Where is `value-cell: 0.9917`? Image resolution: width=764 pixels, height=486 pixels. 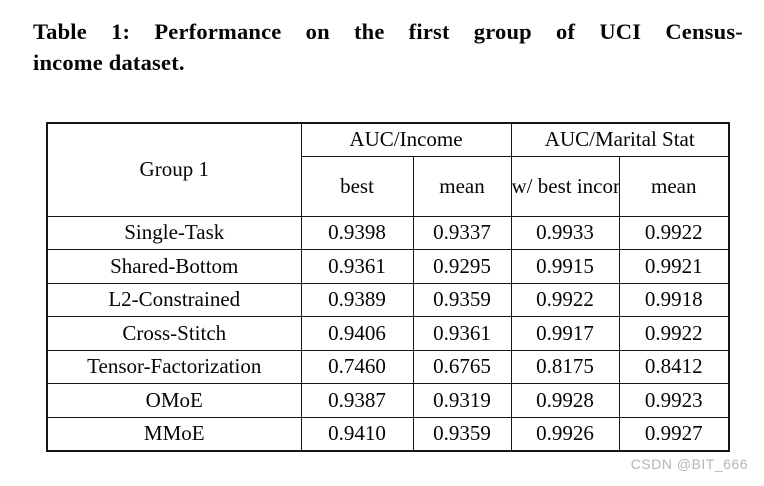 value-cell: 0.9917 is located at coordinates (565, 333).